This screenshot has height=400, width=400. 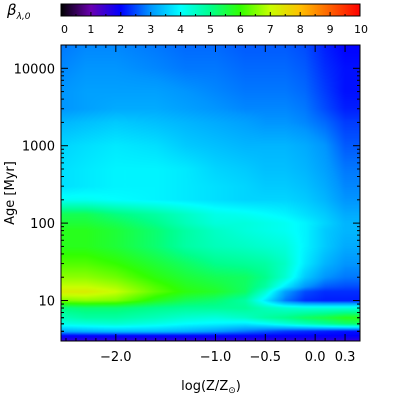 What do you see at coordinates (150, 29) in the screenshot?
I see `colorbar-tick-label: 3` at bounding box center [150, 29].